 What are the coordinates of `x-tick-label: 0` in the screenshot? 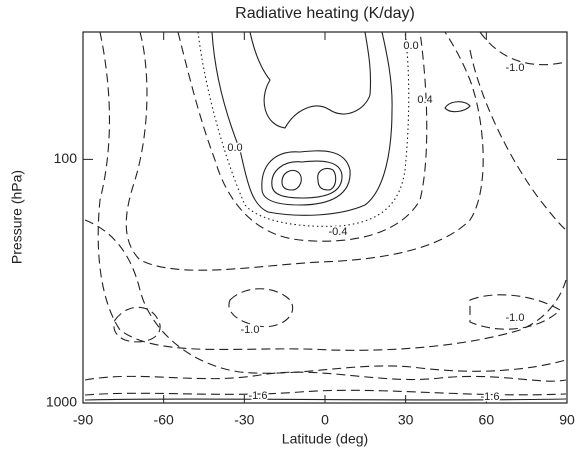 It's located at (325, 420).